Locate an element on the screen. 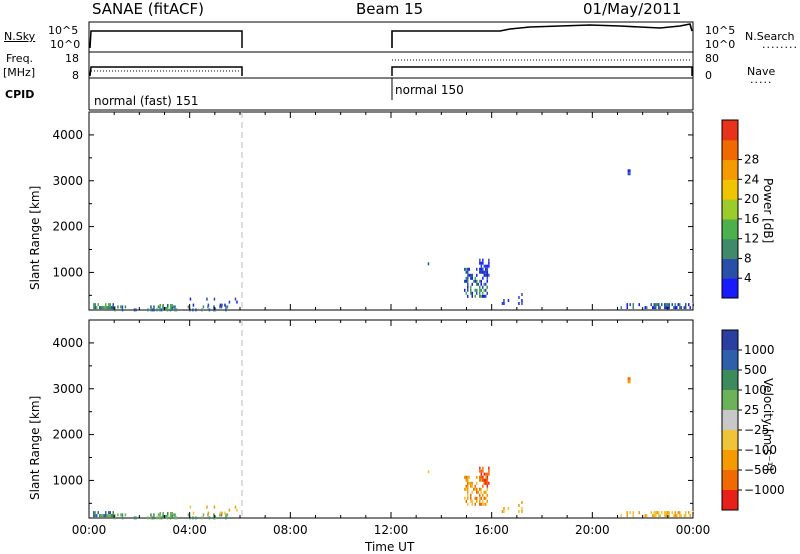 Image resolution: width=800 pixels, height=554 pixels. colorbar-tick-label: 25 is located at coordinates (751, 410).